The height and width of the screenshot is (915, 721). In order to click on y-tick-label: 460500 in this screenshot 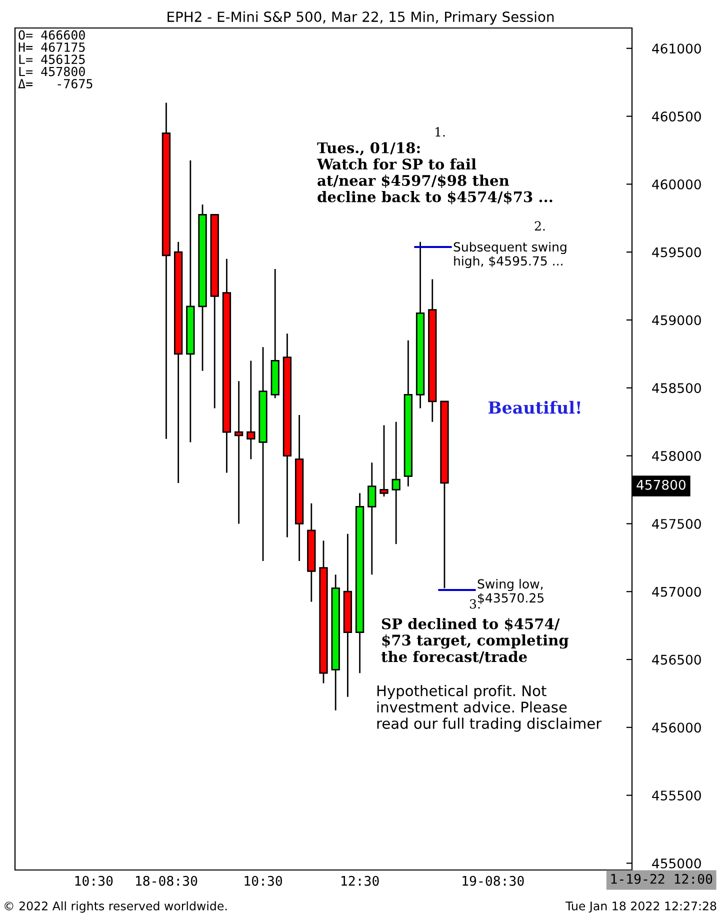, I will do `click(676, 116)`.